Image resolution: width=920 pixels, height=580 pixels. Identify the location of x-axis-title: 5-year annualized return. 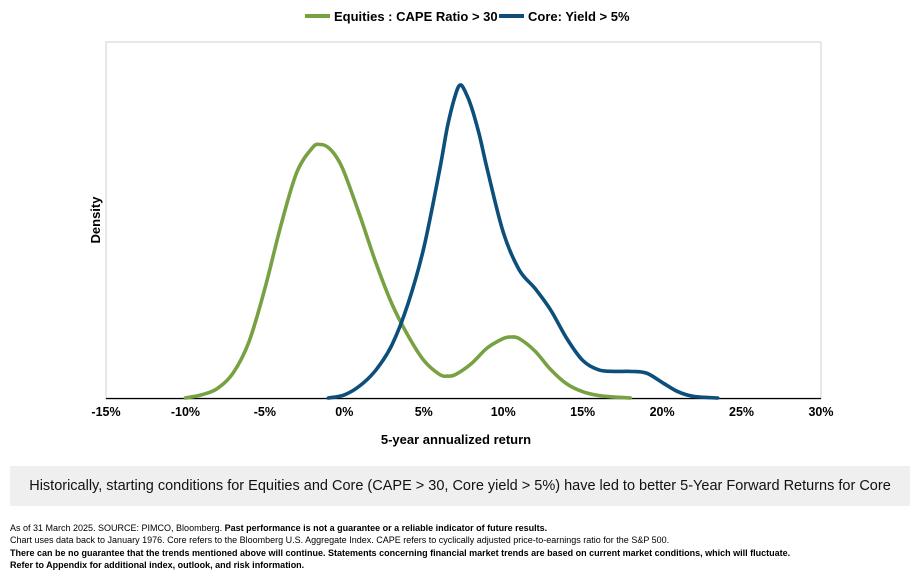
(456, 439).